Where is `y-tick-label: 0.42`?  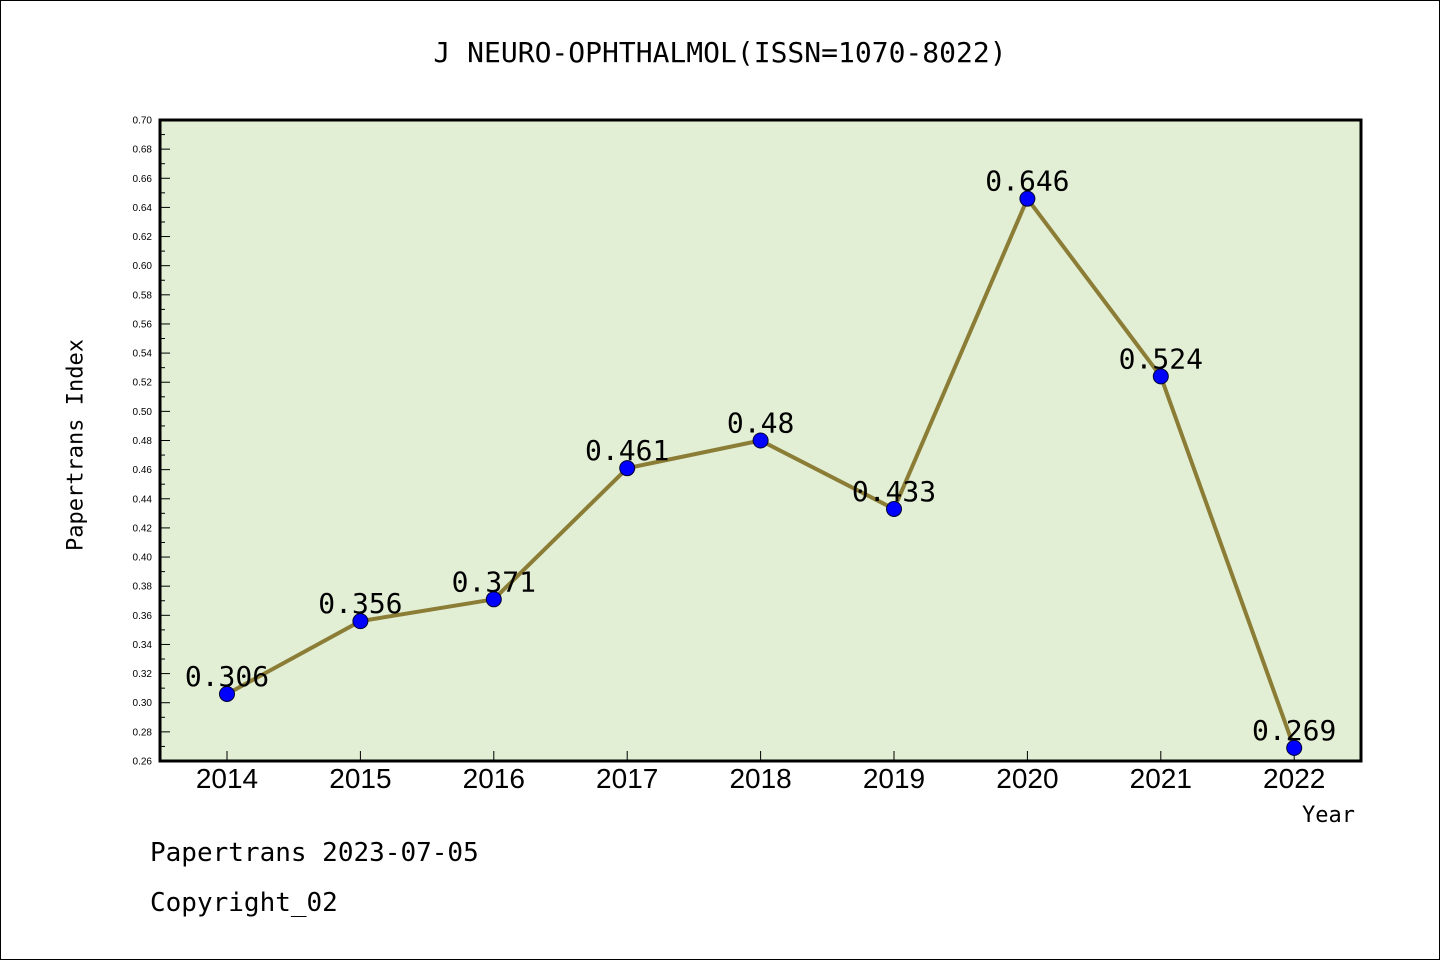
y-tick-label: 0.42 is located at coordinates (143, 528).